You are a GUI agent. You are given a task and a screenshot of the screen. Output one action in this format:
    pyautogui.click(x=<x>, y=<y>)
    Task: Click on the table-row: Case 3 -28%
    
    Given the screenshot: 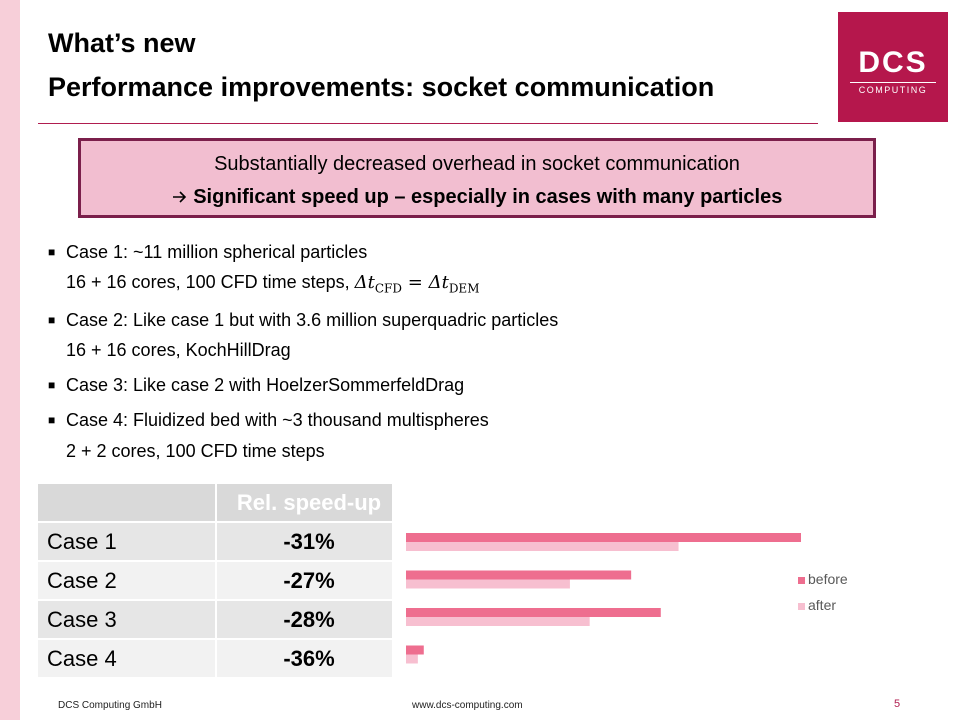 What is the action you would take?
    pyautogui.click(x=215, y=618)
    